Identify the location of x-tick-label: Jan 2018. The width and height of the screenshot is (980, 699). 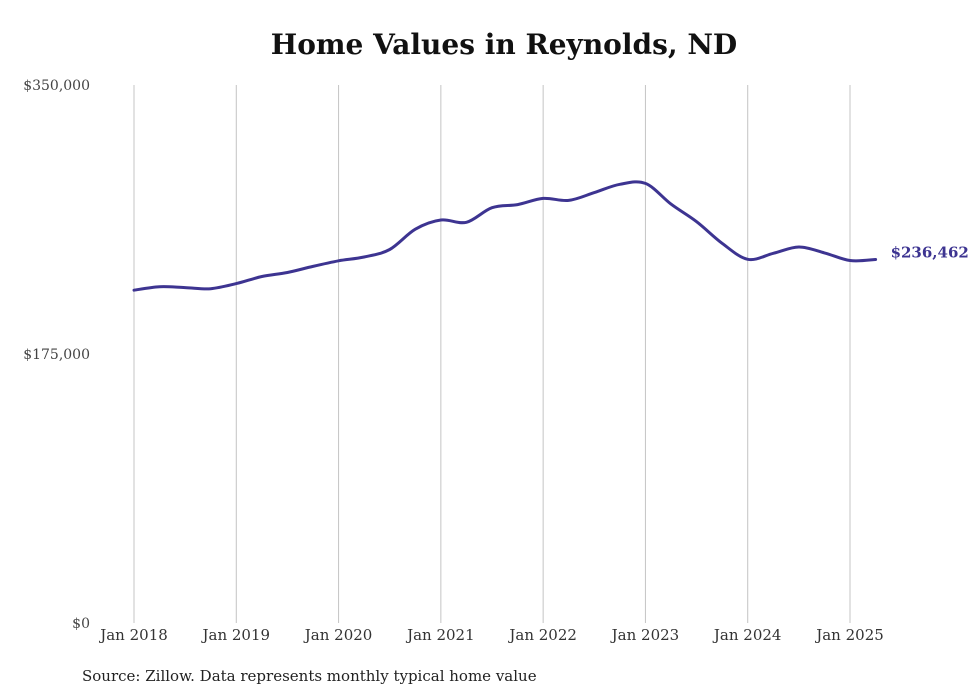
(133, 635).